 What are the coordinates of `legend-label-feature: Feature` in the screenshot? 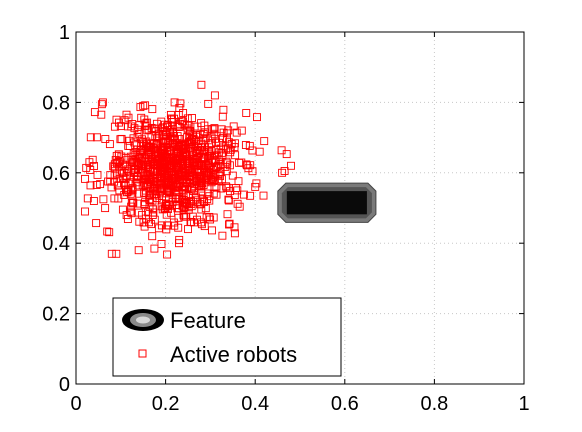 It's located at (208, 320).